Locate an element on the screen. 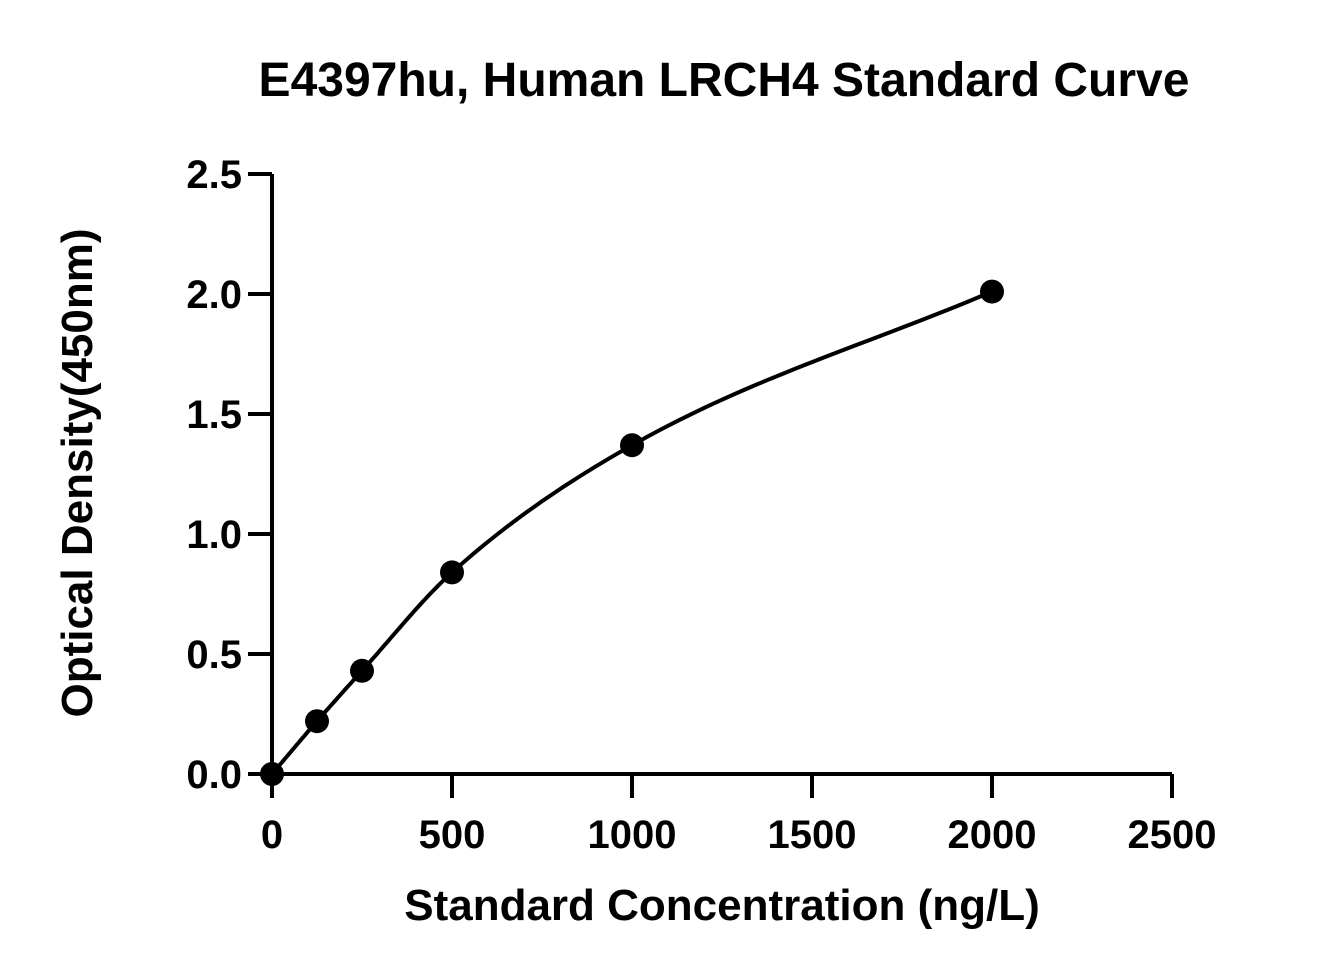 The height and width of the screenshot is (975, 1329). y-axis-label: Optical Density(450nm) is located at coordinates (77, 472).